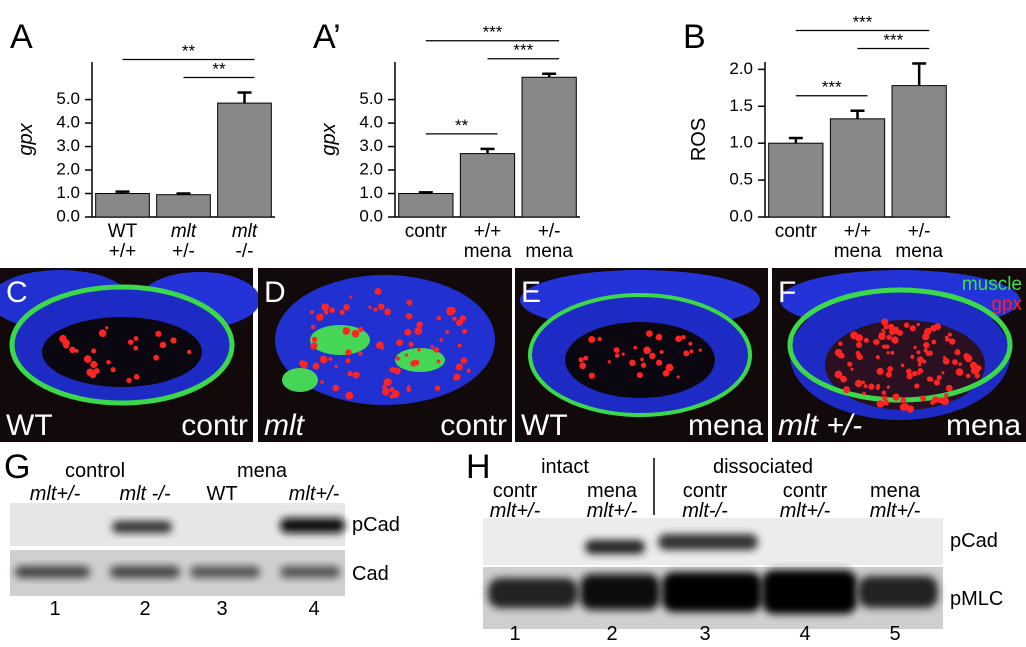 Image resolution: width=1026 pixels, height=647 pixels. I want to click on significance-label: **, so click(189, 51).